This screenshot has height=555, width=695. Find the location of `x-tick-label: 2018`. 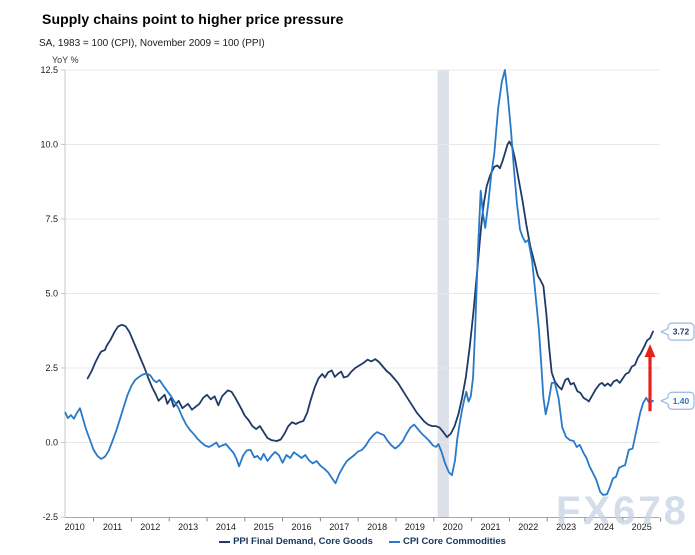

x-tick-label: 2018 is located at coordinates (377, 527).